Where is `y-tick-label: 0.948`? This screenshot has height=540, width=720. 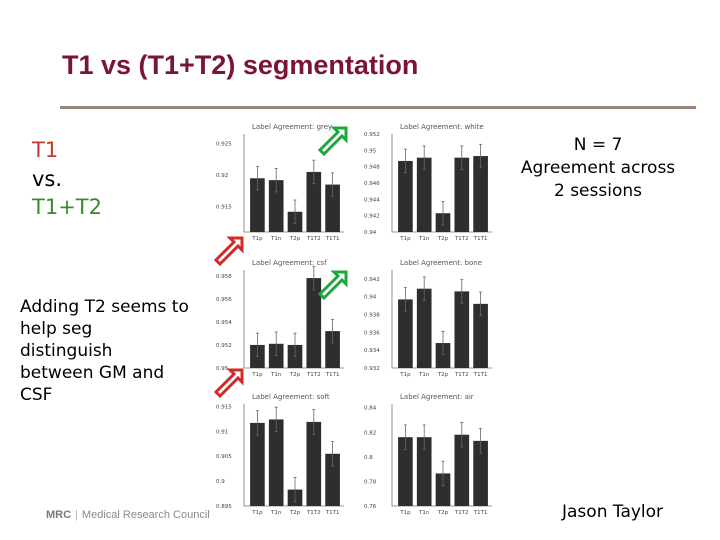
y-tick-label: 0.948 is located at coordinates (372, 168).